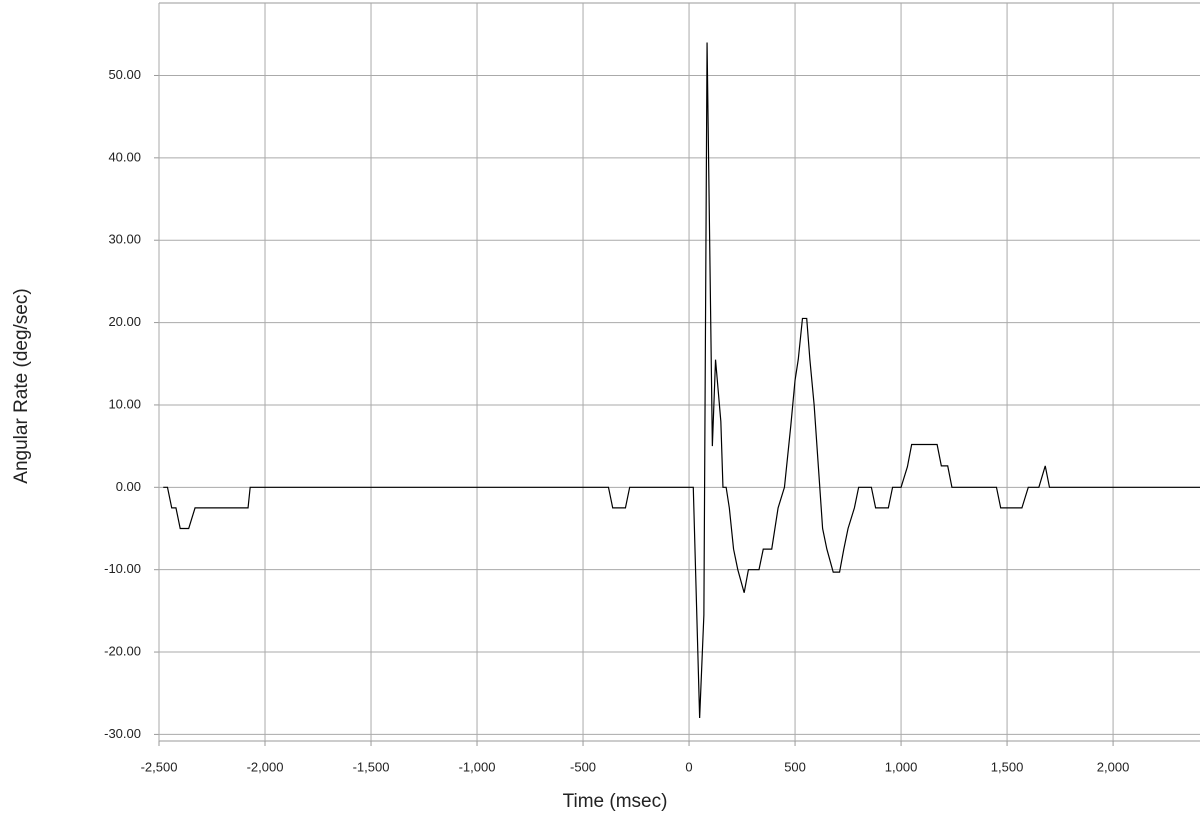  What do you see at coordinates (795, 766) in the screenshot?
I see `x-tick-label: 500` at bounding box center [795, 766].